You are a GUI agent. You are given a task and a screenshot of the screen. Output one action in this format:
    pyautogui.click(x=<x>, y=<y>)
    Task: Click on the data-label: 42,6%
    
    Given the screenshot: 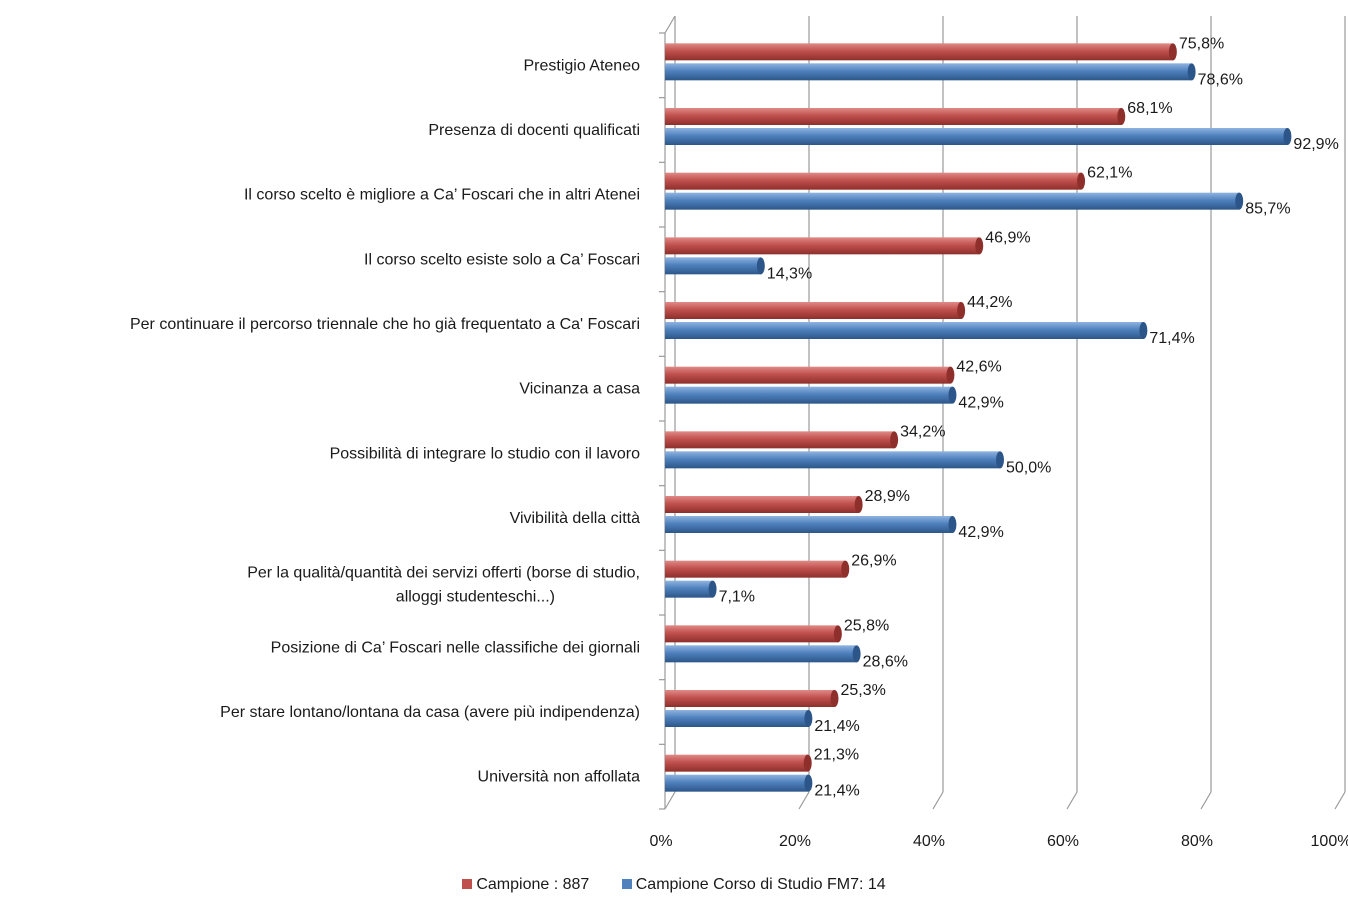 What is the action you would take?
    pyautogui.click(x=978, y=367)
    